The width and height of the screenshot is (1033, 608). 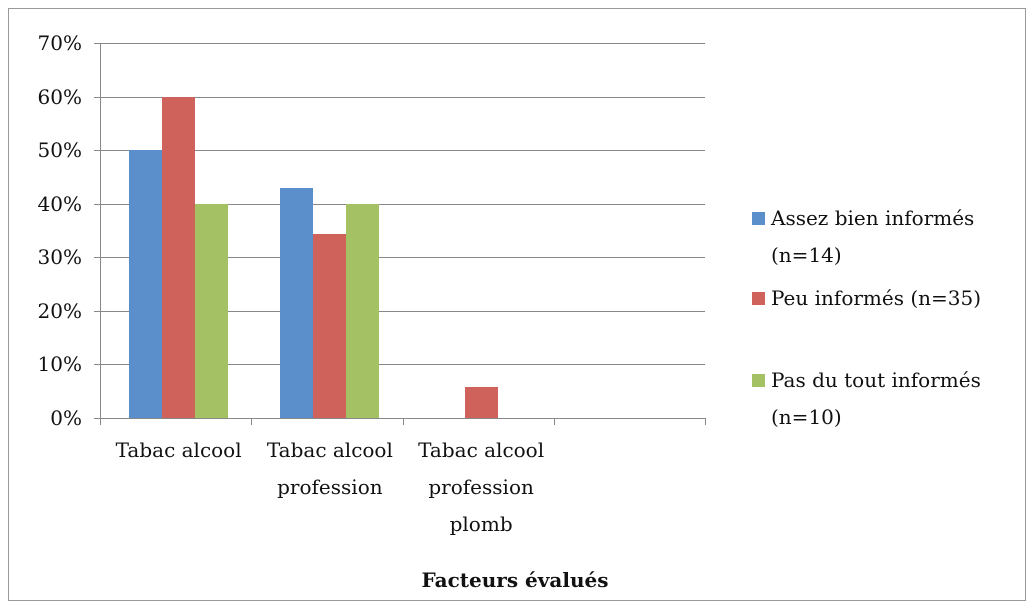 What do you see at coordinates (59, 203) in the screenshot?
I see `y-tick-label: 40%` at bounding box center [59, 203].